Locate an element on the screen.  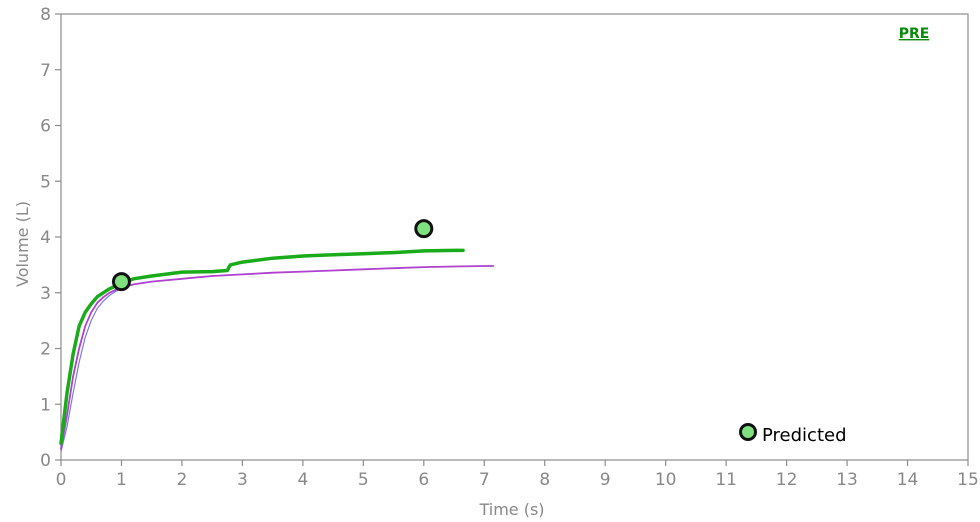
x-tick-label: 1 is located at coordinates (121, 480).